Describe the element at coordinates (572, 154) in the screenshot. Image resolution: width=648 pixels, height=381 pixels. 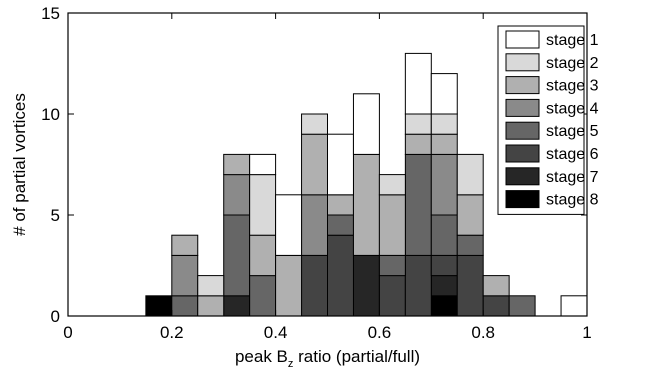
I see `legend-label-stage-6: stage 6` at that location.